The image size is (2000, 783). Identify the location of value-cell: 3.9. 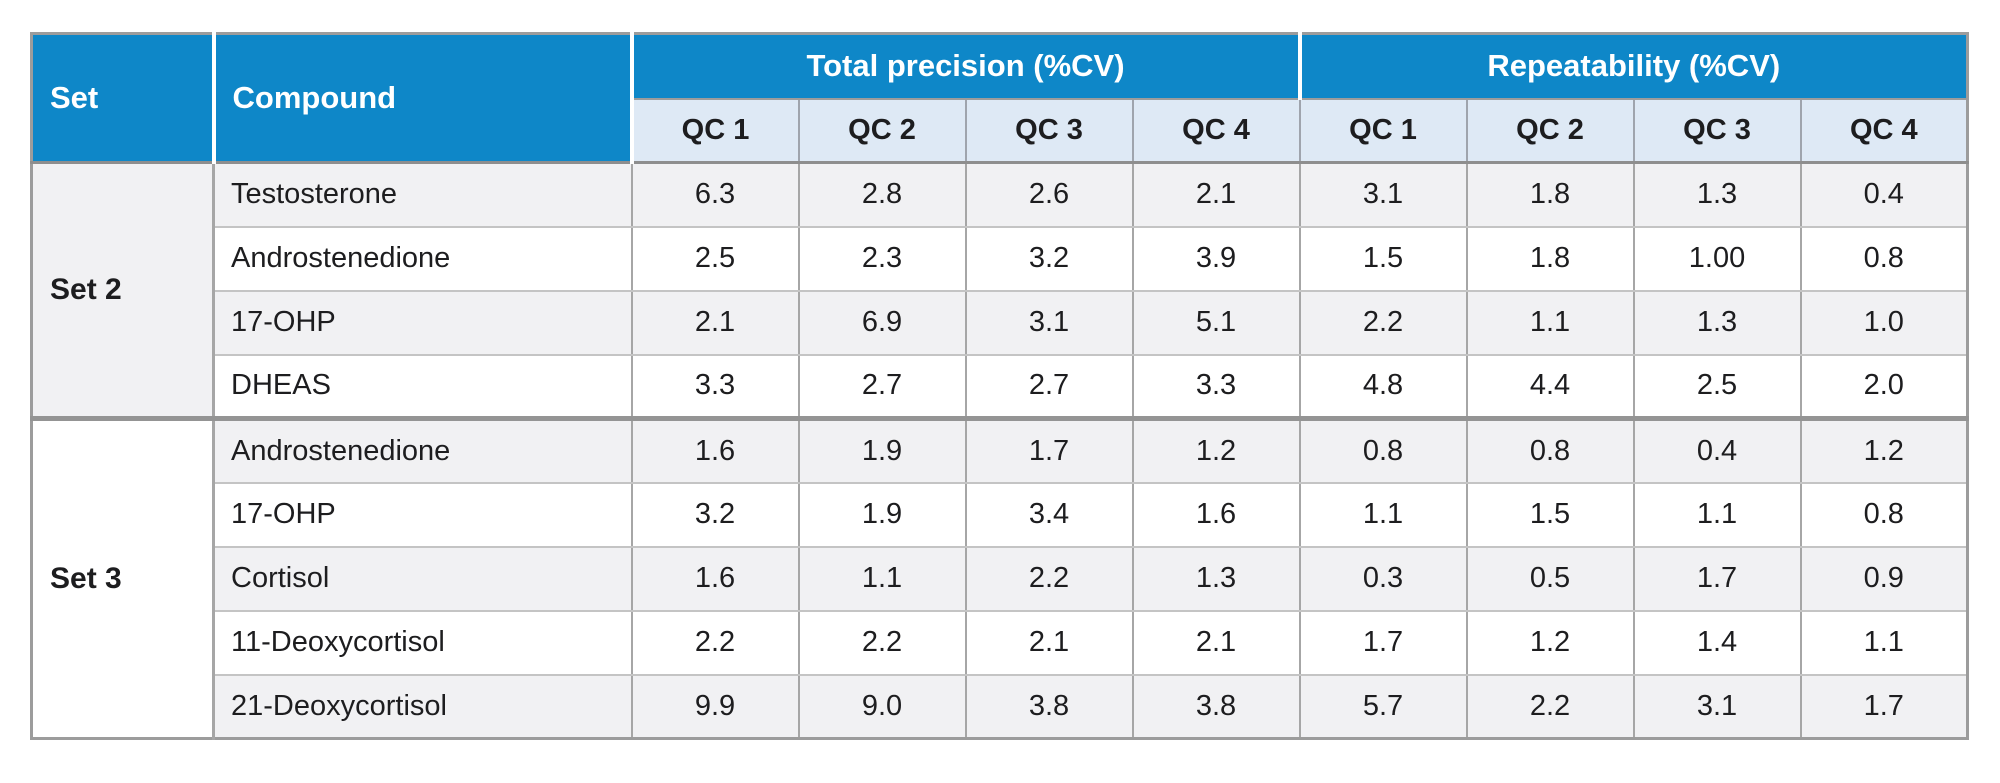
(1216, 258).